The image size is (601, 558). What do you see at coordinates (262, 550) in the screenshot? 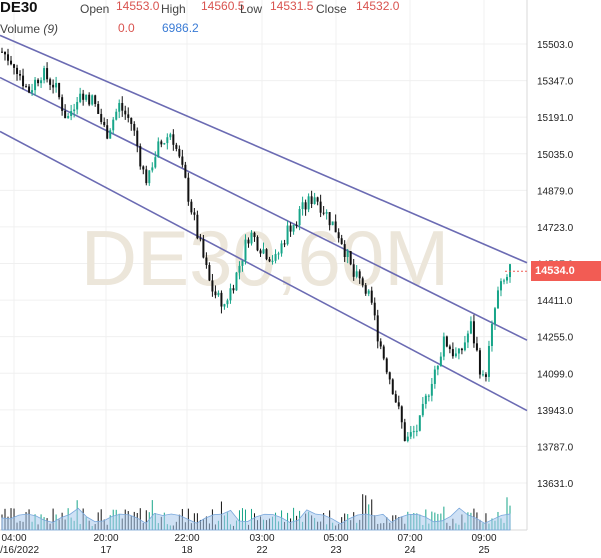
I see `x-date-label: 22` at bounding box center [262, 550].